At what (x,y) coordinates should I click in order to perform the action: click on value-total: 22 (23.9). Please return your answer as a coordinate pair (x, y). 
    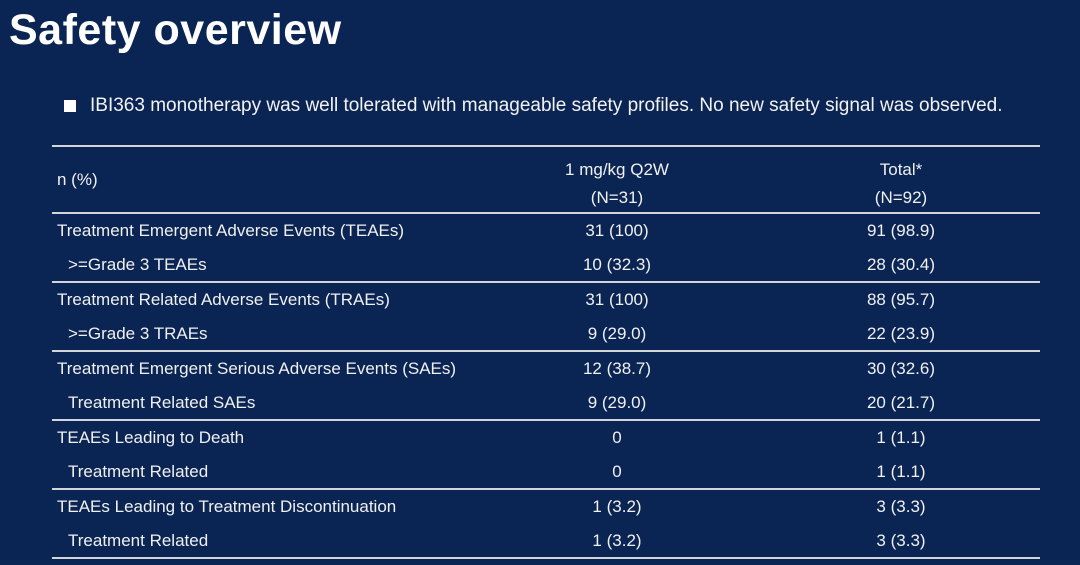
    Looking at the image, I should click on (901, 333).